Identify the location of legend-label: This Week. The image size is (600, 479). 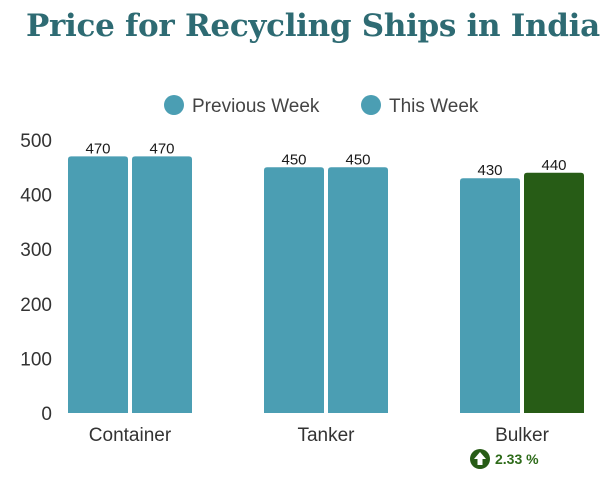
(434, 106).